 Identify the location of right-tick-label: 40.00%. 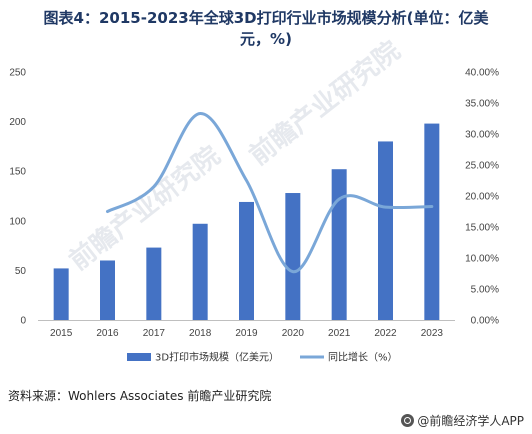
(482, 73).